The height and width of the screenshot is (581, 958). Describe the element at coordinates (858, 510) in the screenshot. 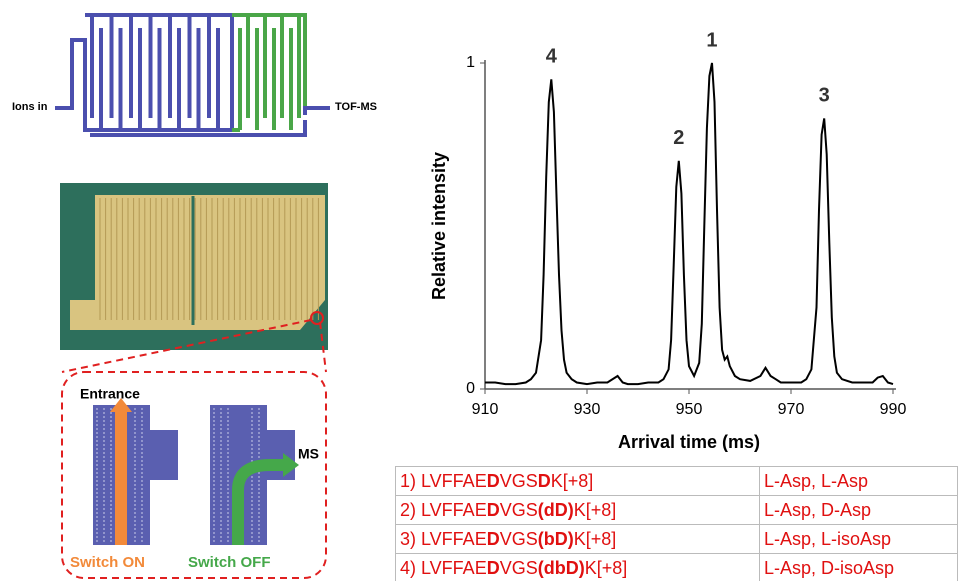

I see `configuration-cell: L-Asp, D-Asp` at that location.